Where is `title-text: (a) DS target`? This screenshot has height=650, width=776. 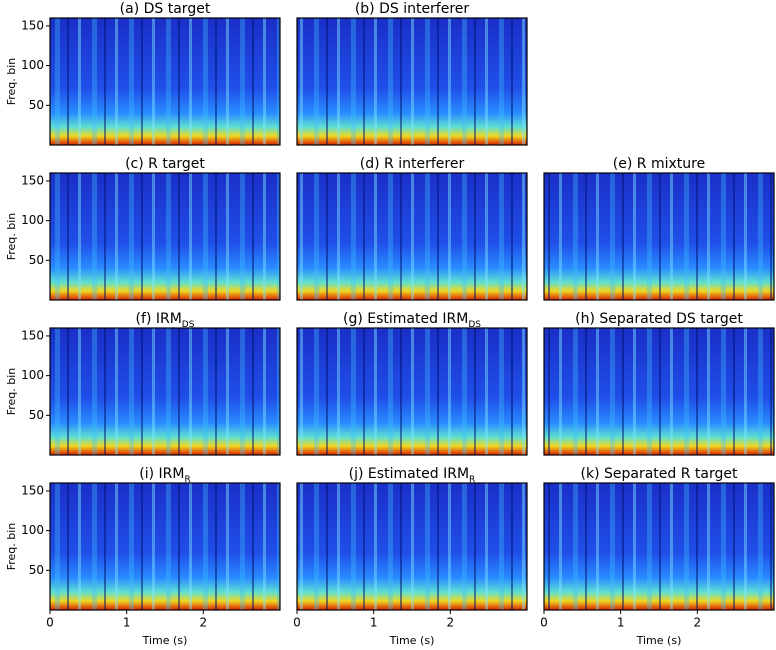
title-text: (a) DS target is located at coordinates (165, 9).